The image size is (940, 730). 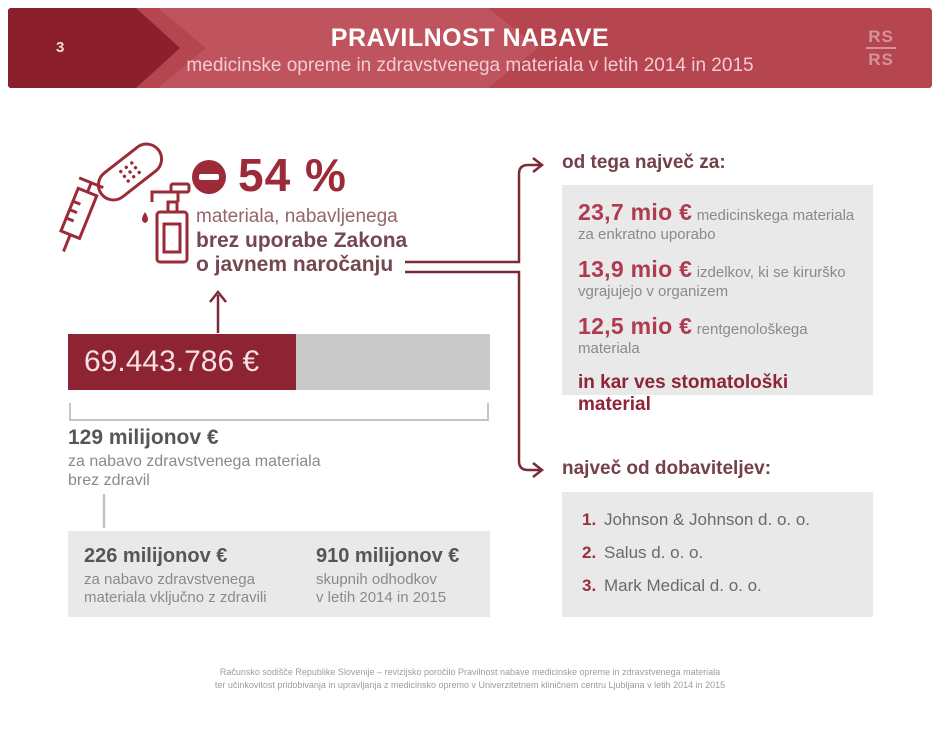 What do you see at coordinates (218, 311) in the screenshot?
I see `up-arrow` at bounding box center [218, 311].